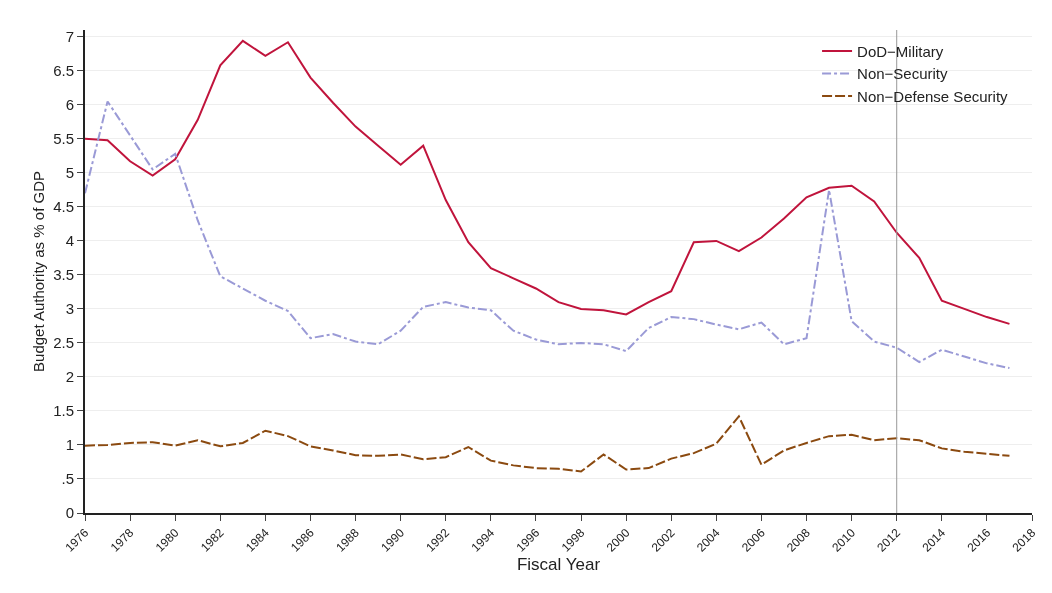  I want to click on y-tick-label: 0, so click(69, 513).